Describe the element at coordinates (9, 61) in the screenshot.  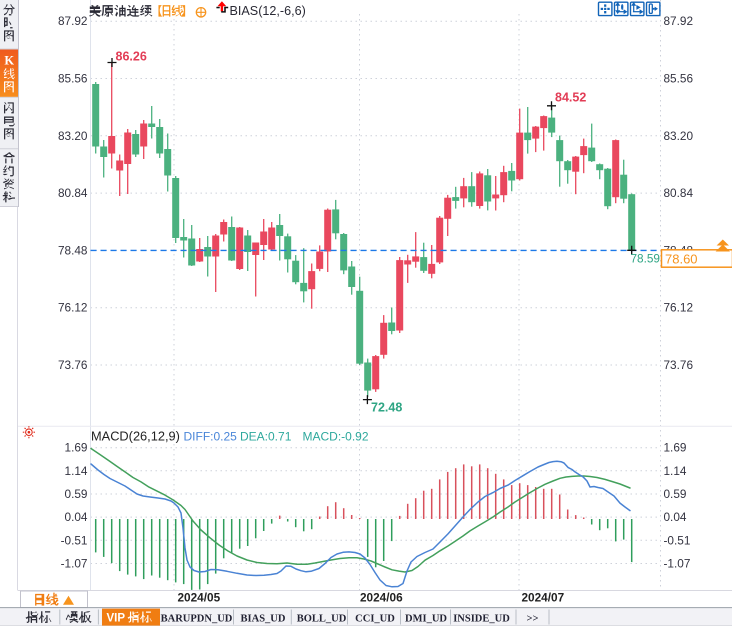
I see `svg-text: K` at that location.